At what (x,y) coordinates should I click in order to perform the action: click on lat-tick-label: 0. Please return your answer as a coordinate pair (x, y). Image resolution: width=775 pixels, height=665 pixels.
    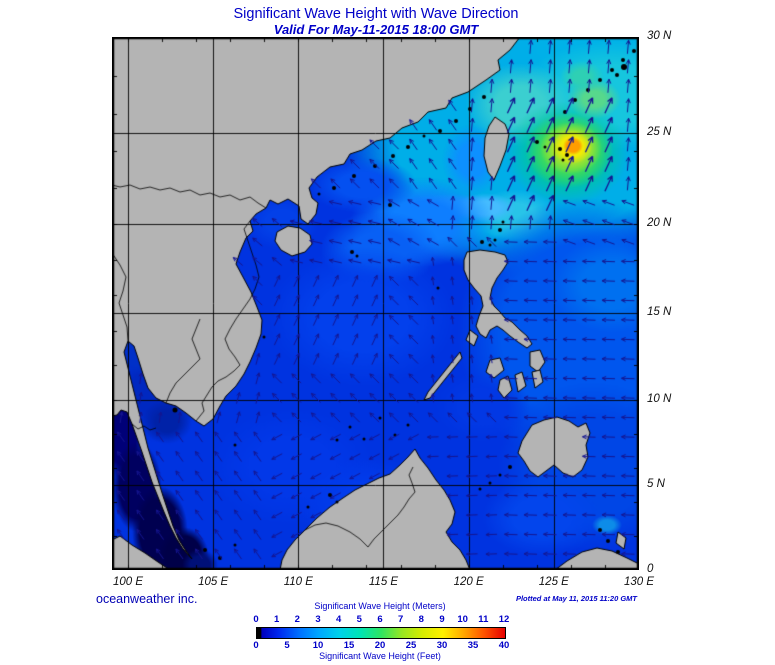
    Looking at the image, I should click on (650, 569).